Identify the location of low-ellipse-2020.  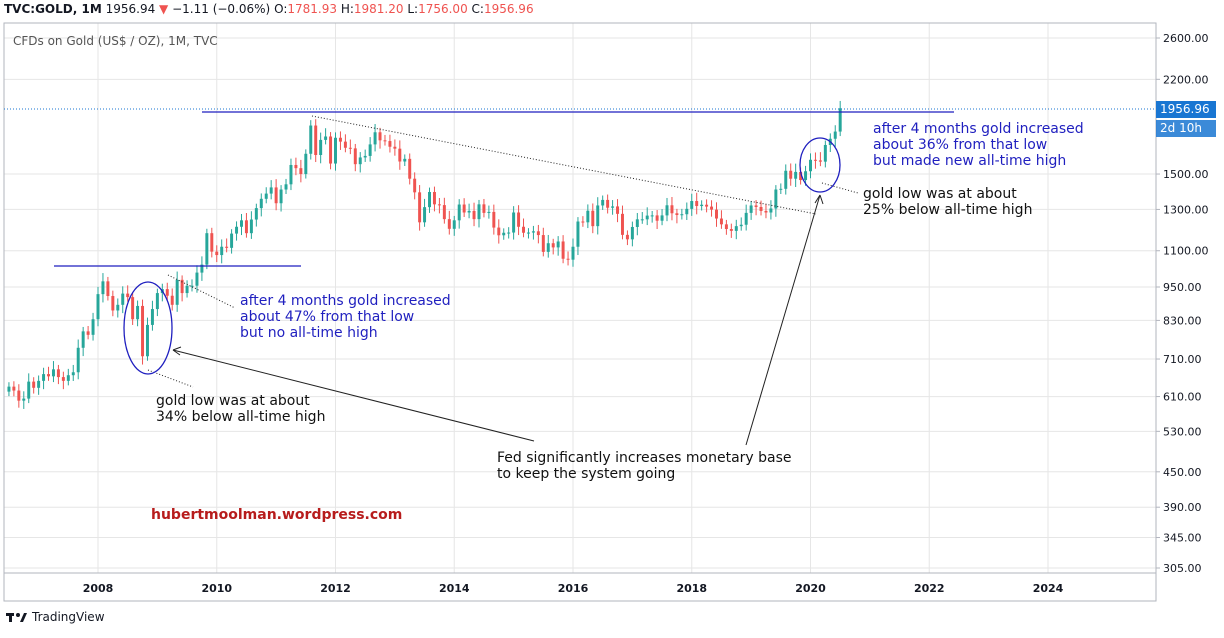
(820, 165).